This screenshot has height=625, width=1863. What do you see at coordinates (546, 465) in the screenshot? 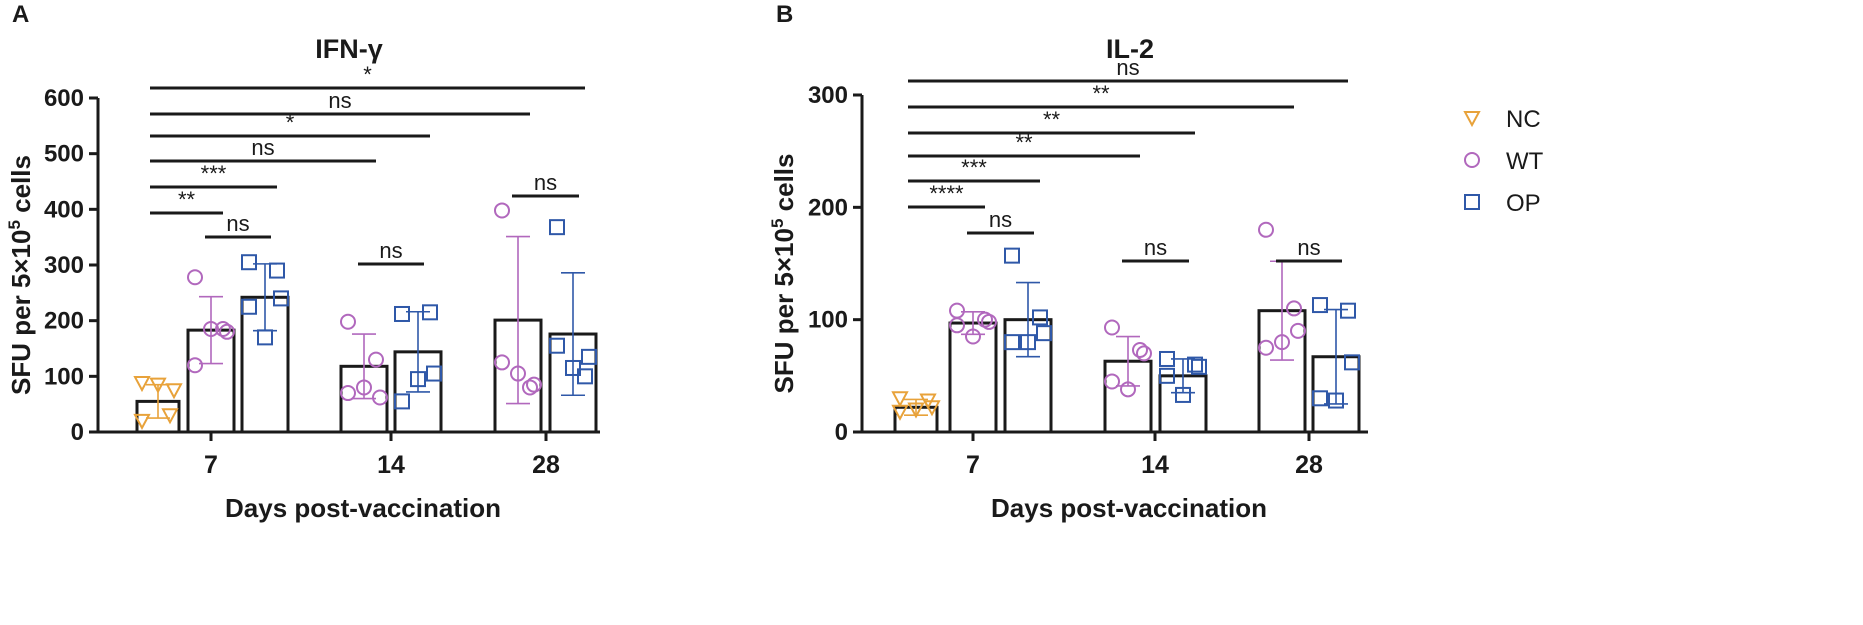
I see `panel-a-x-tick-label: 28` at bounding box center [546, 465].